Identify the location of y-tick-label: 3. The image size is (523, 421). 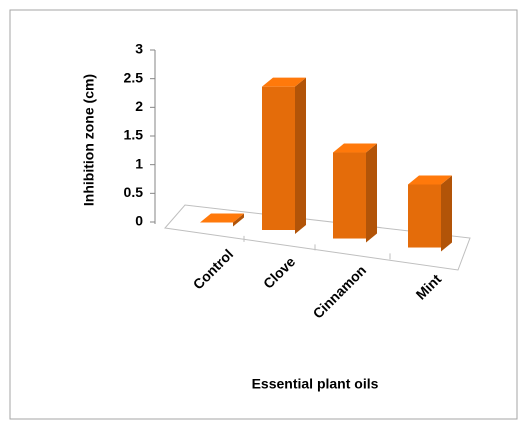
(139, 49).